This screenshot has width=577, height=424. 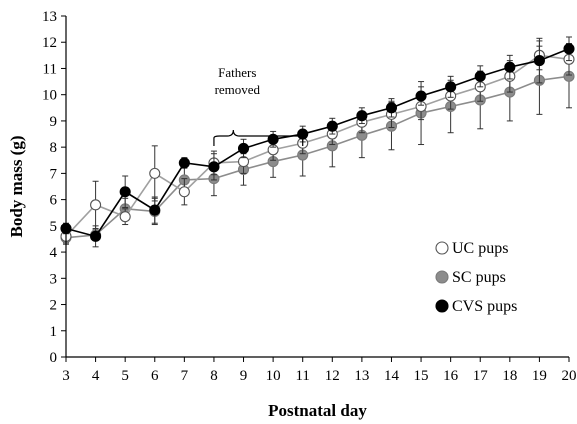 What do you see at coordinates (96, 376) in the screenshot?
I see `x-tick-label: 4` at bounding box center [96, 376].